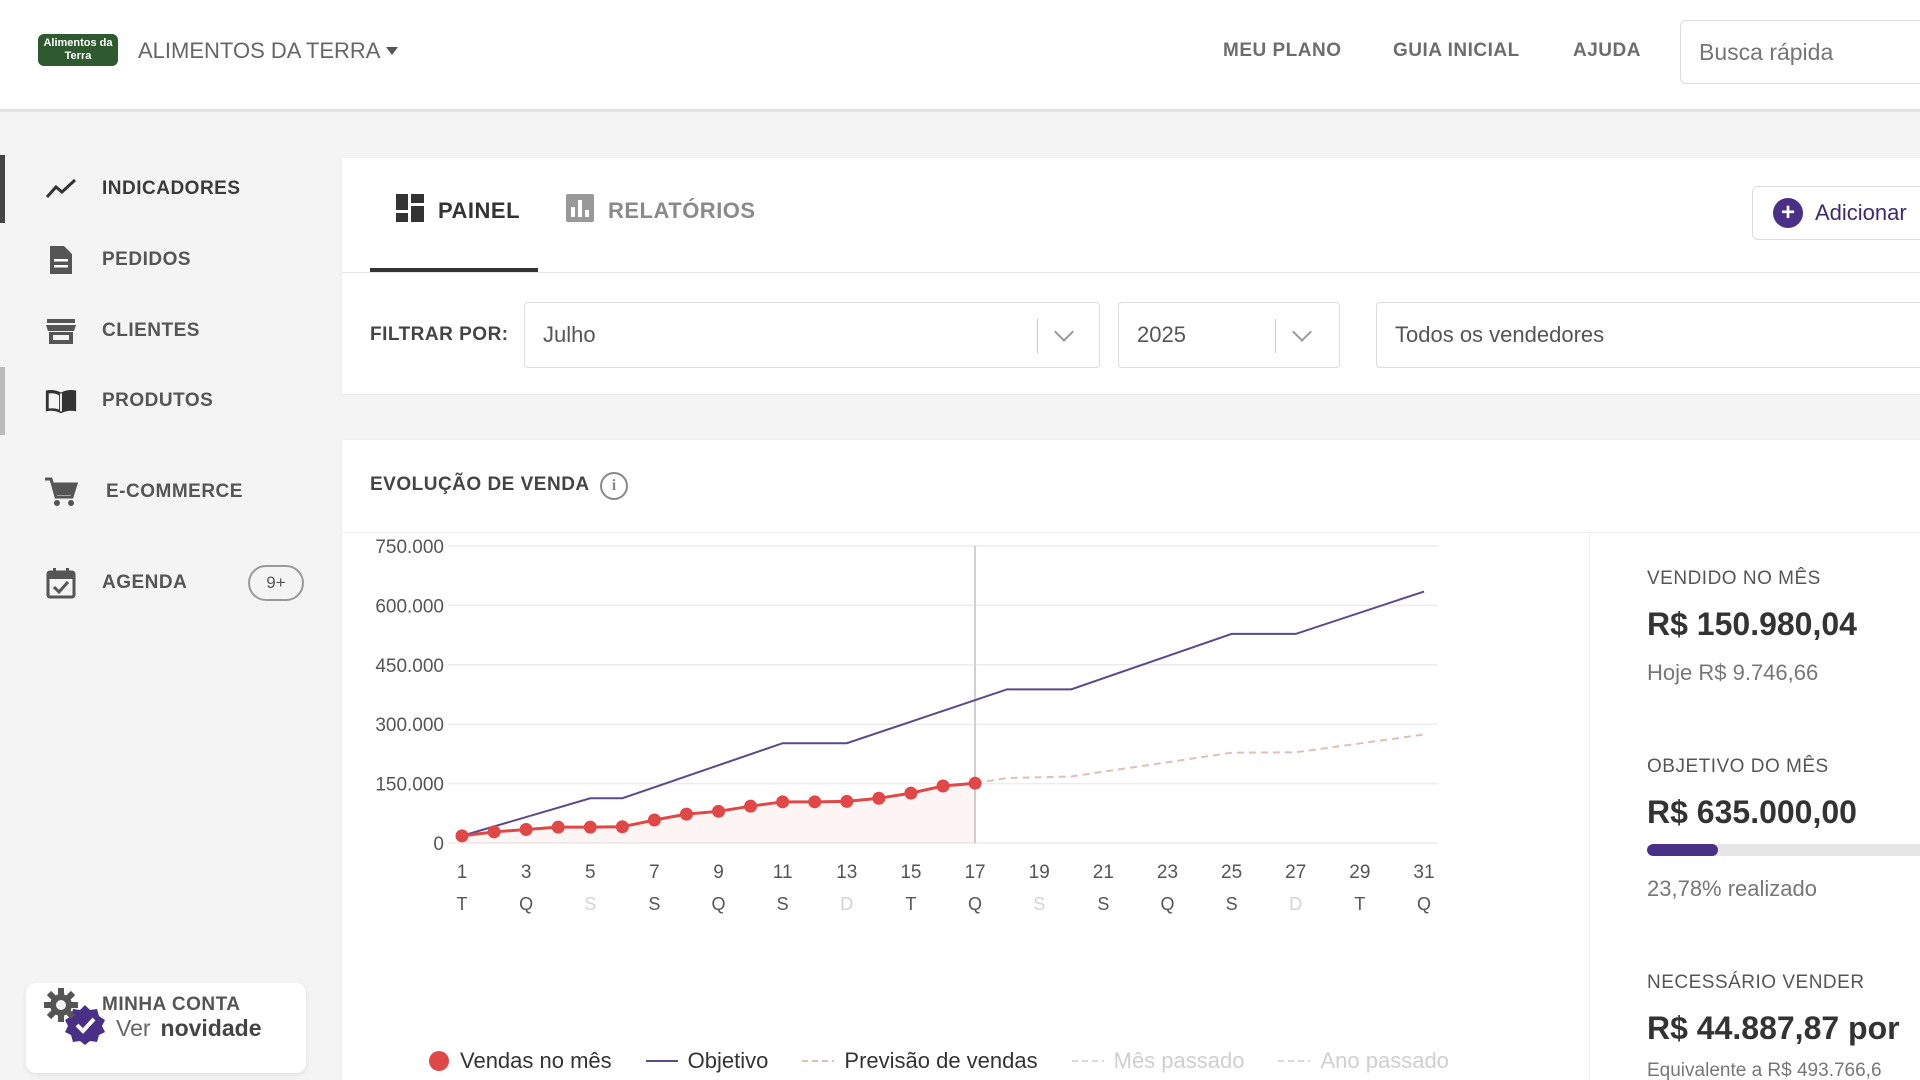  What do you see at coordinates (165, 189) in the screenshot?
I see `sidebar-item-indicadores: INDICADORES` at bounding box center [165, 189].